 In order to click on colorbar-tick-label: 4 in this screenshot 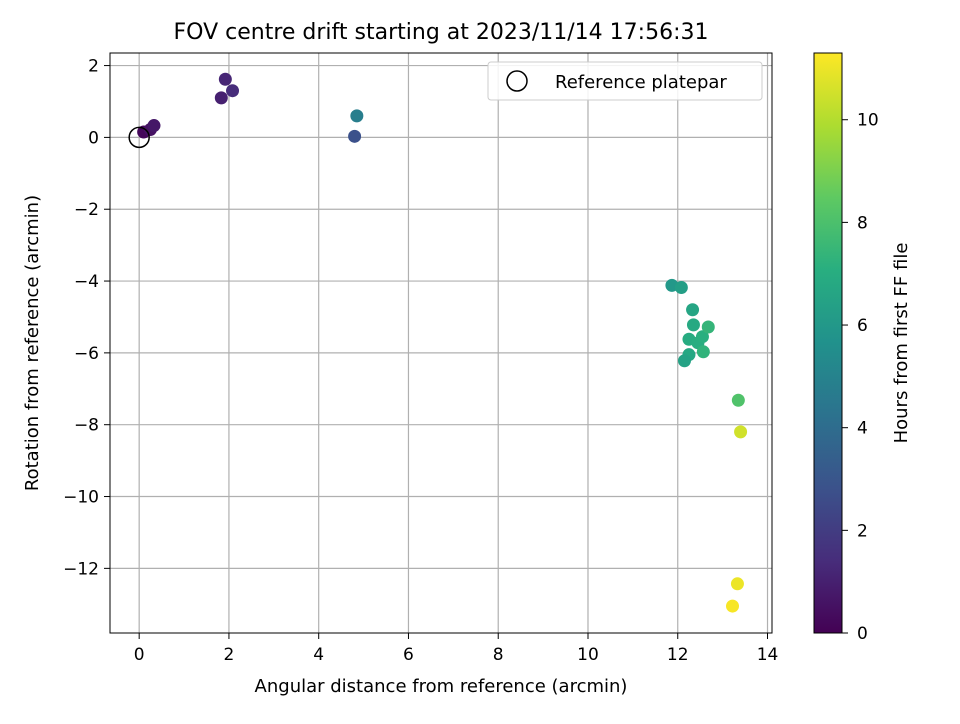, I will do `click(862, 429)`.